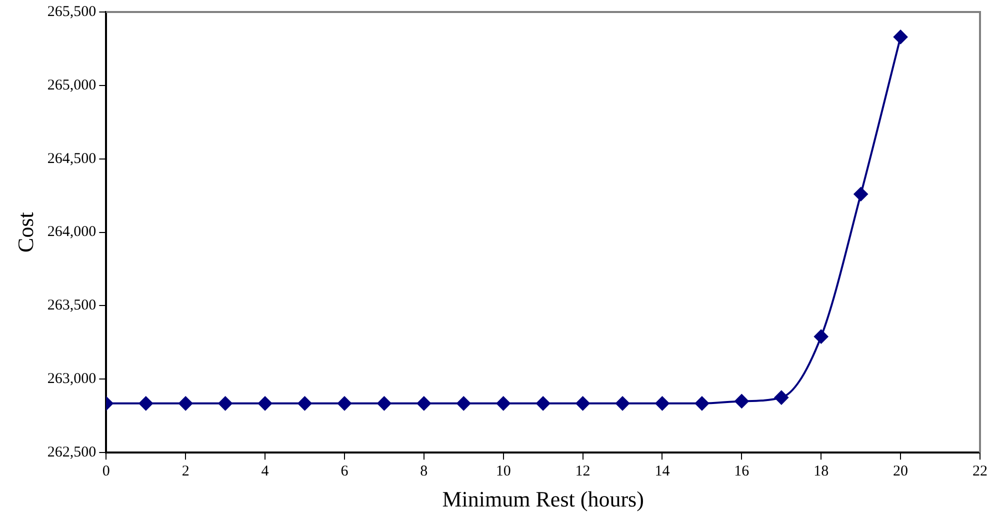 The image size is (995, 523). I want to click on y-tick-label: 265,000, so click(71, 85).